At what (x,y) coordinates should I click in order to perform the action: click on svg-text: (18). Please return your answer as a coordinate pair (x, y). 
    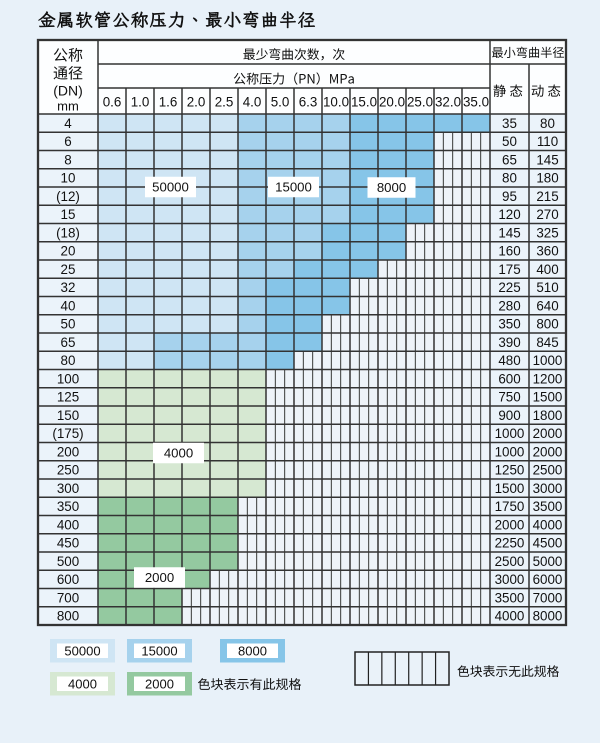
    Looking at the image, I should click on (68, 232).